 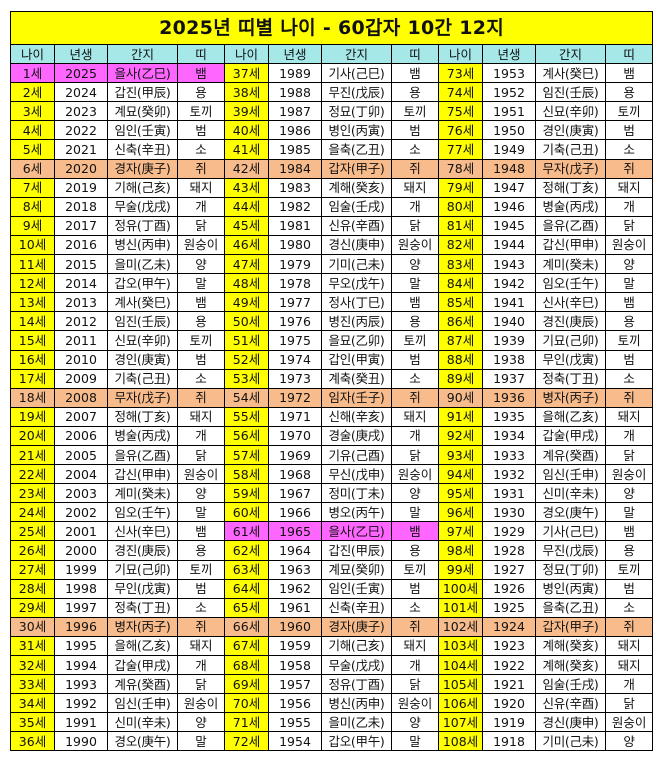 What do you see at coordinates (81, 111) in the screenshot?
I see `birth-year-cell: 2023` at bounding box center [81, 111].